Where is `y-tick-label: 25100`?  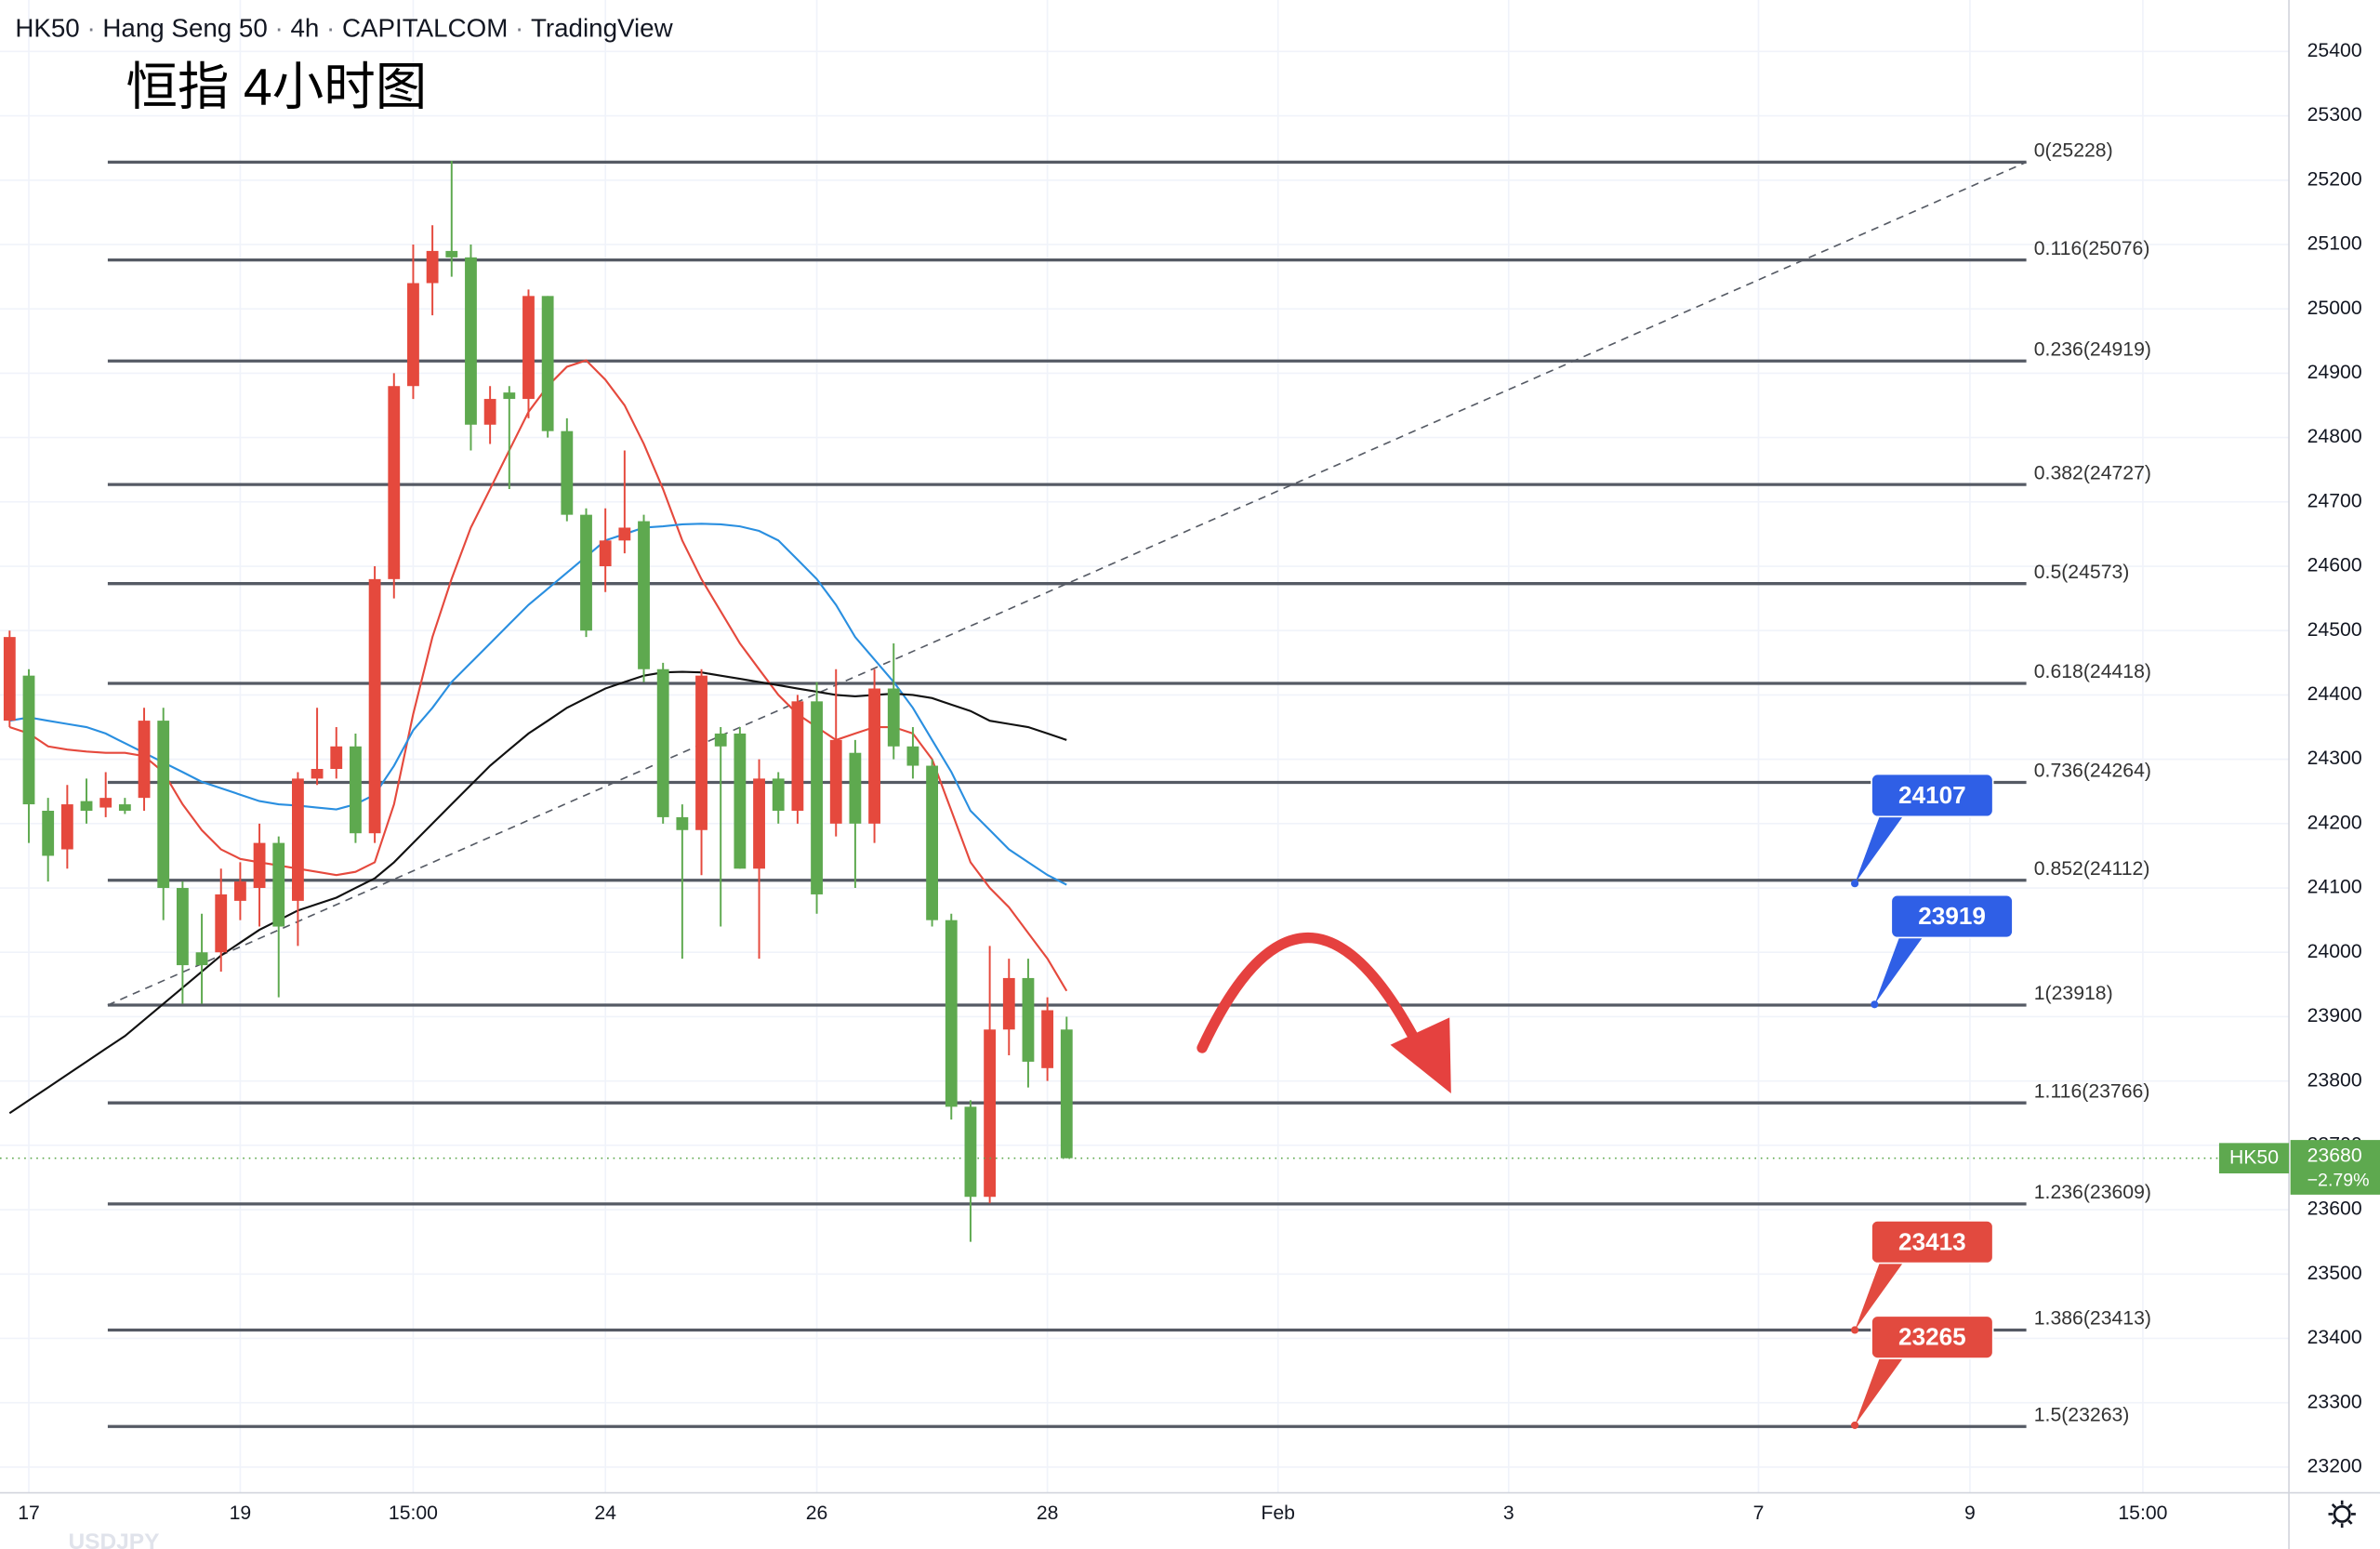 y-tick-label: 25100 is located at coordinates (2334, 244).